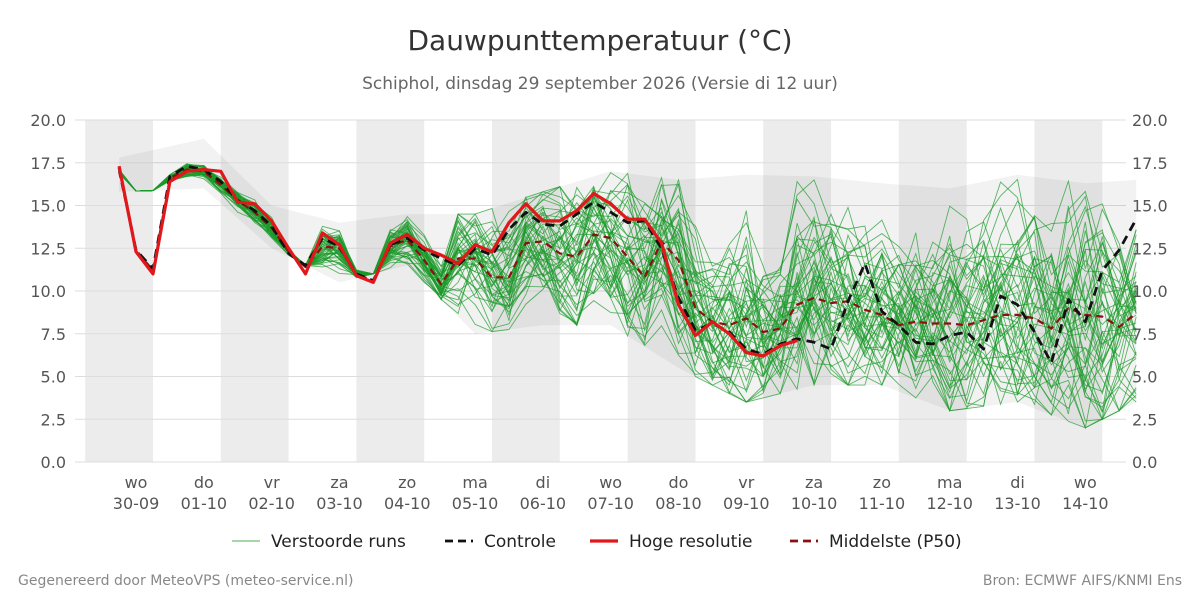 The image size is (1200, 600). I want to click on x-tick-date: 02-10, so click(271, 503).